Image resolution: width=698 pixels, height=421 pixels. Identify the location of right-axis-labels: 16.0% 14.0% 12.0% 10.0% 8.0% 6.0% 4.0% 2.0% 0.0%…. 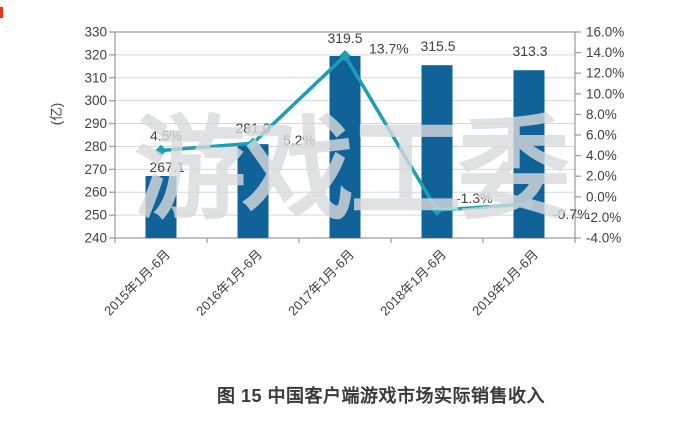
(605, 135).